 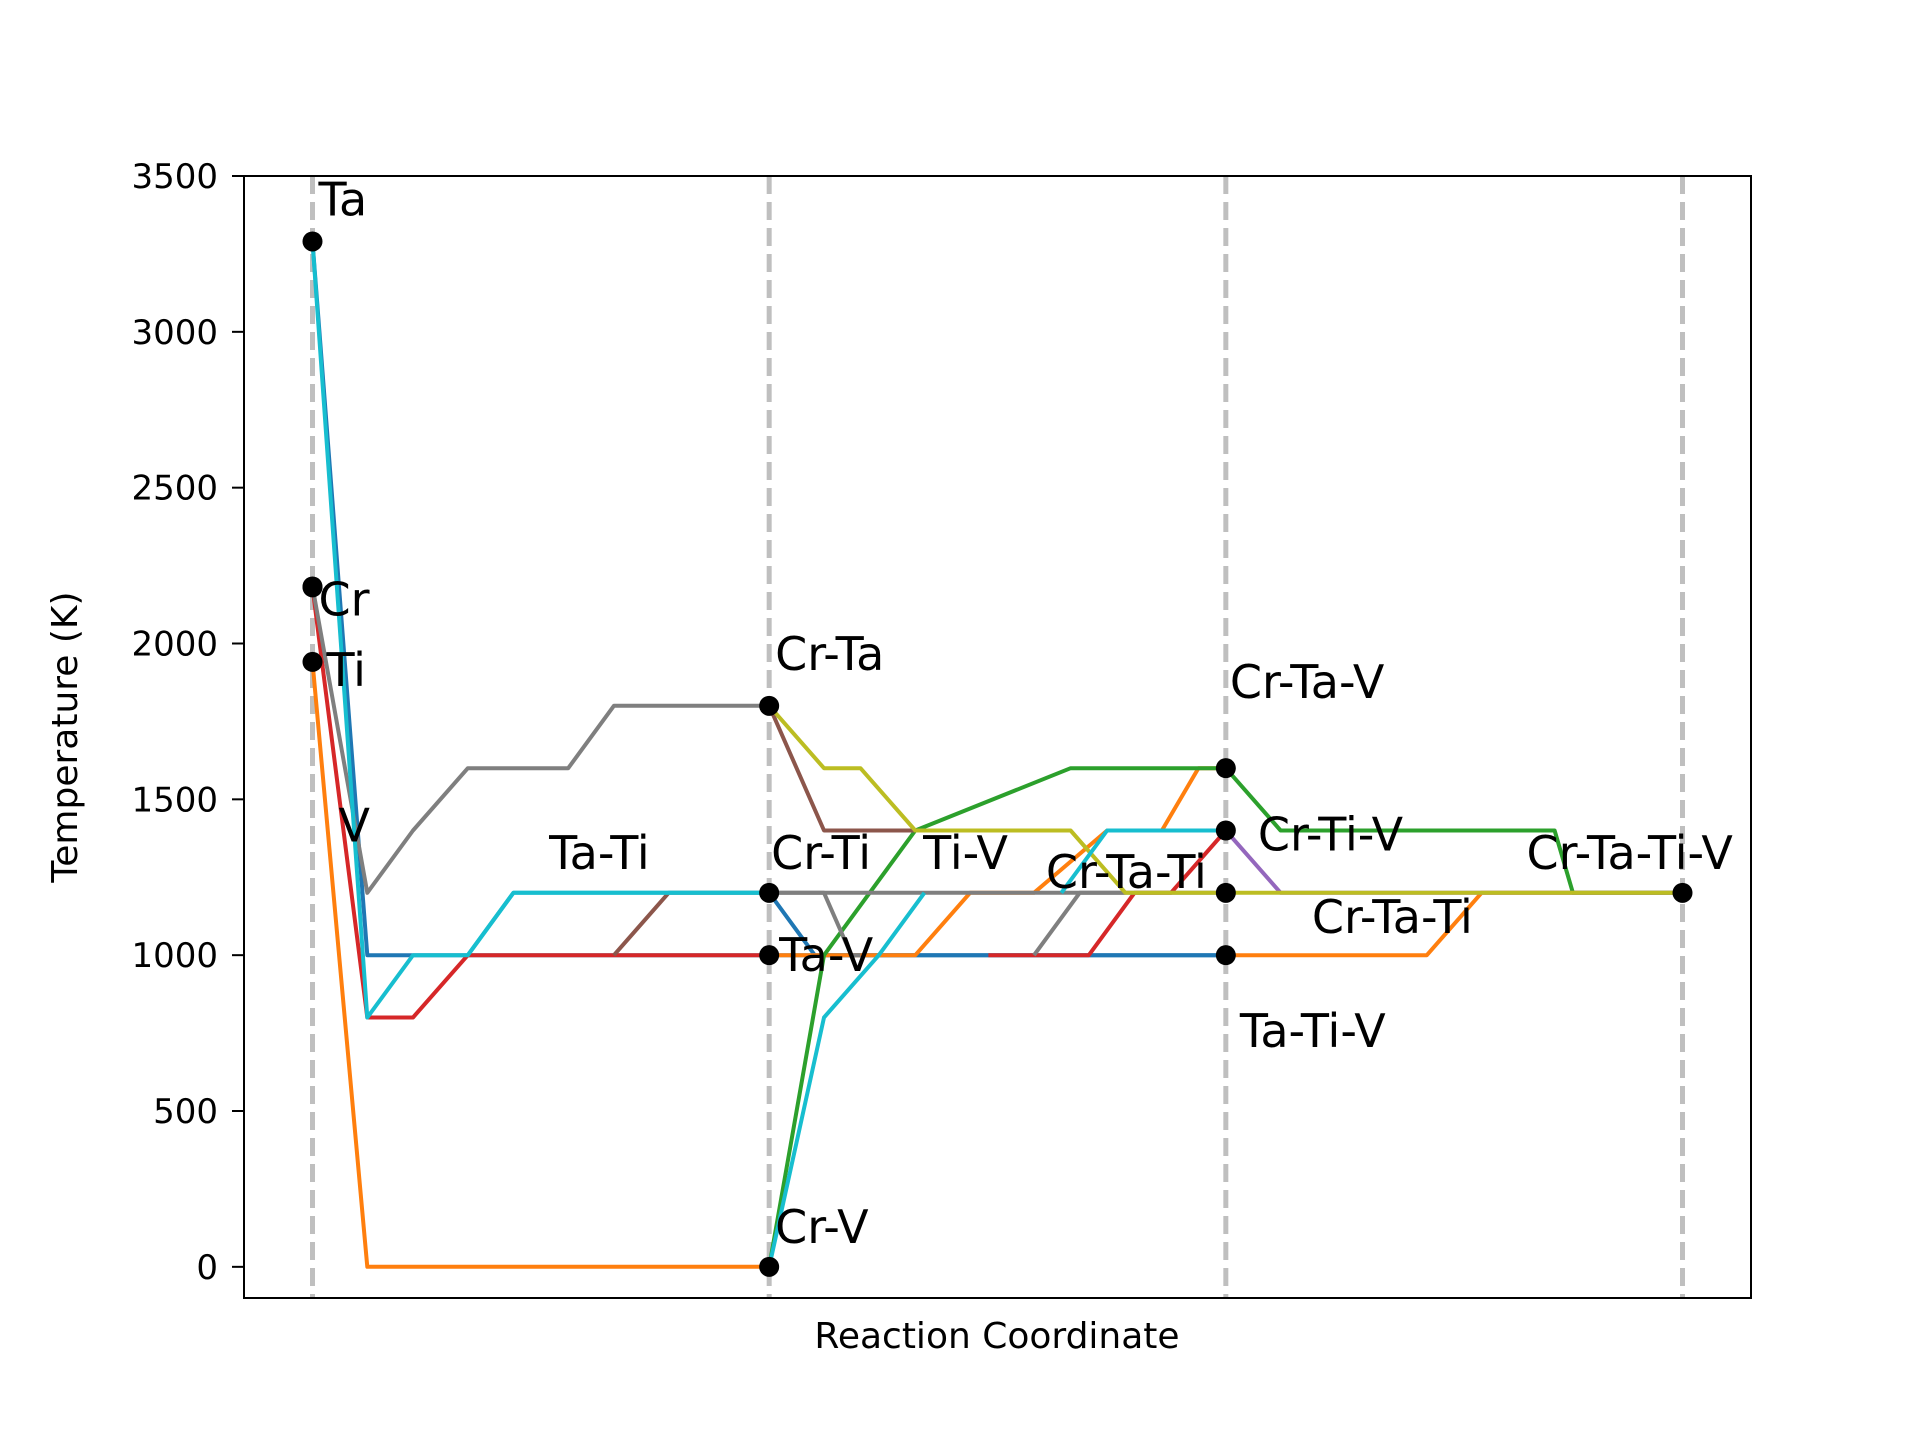 I want to click on node-label-cr-ta: Cr-Ta, so click(x=829, y=654).